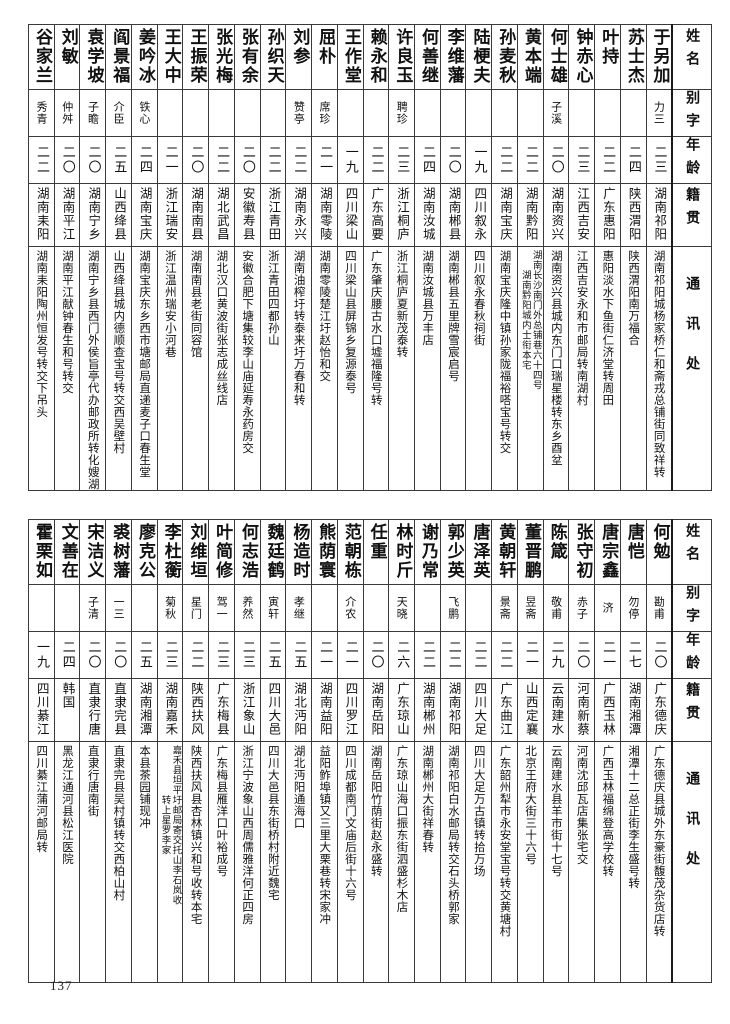  I want to click on name-text: 钟赤心, so click(582, 56).